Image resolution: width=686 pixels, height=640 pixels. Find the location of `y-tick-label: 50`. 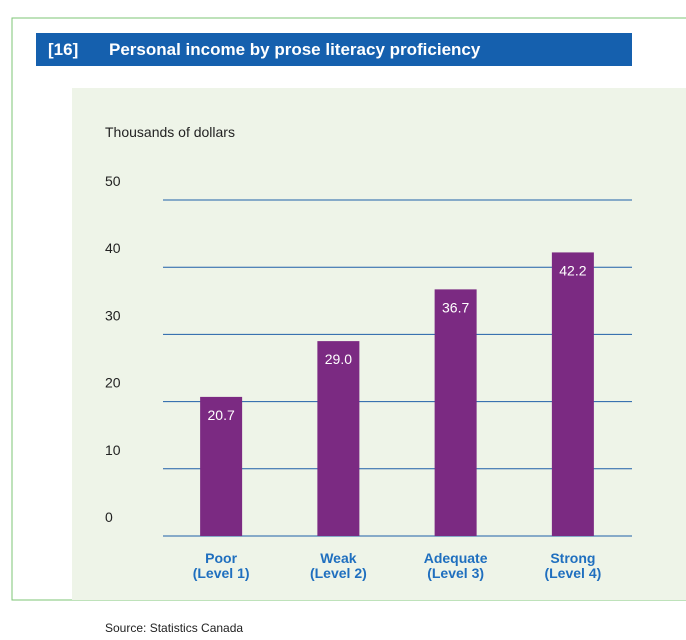

y-tick-label: 50 is located at coordinates (113, 181).